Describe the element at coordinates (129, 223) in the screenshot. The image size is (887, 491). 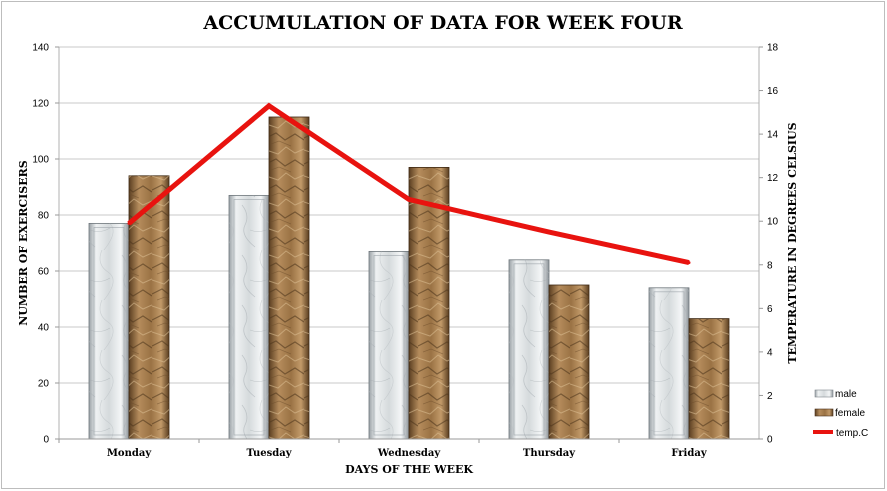
I see `temp-point-monday` at that location.